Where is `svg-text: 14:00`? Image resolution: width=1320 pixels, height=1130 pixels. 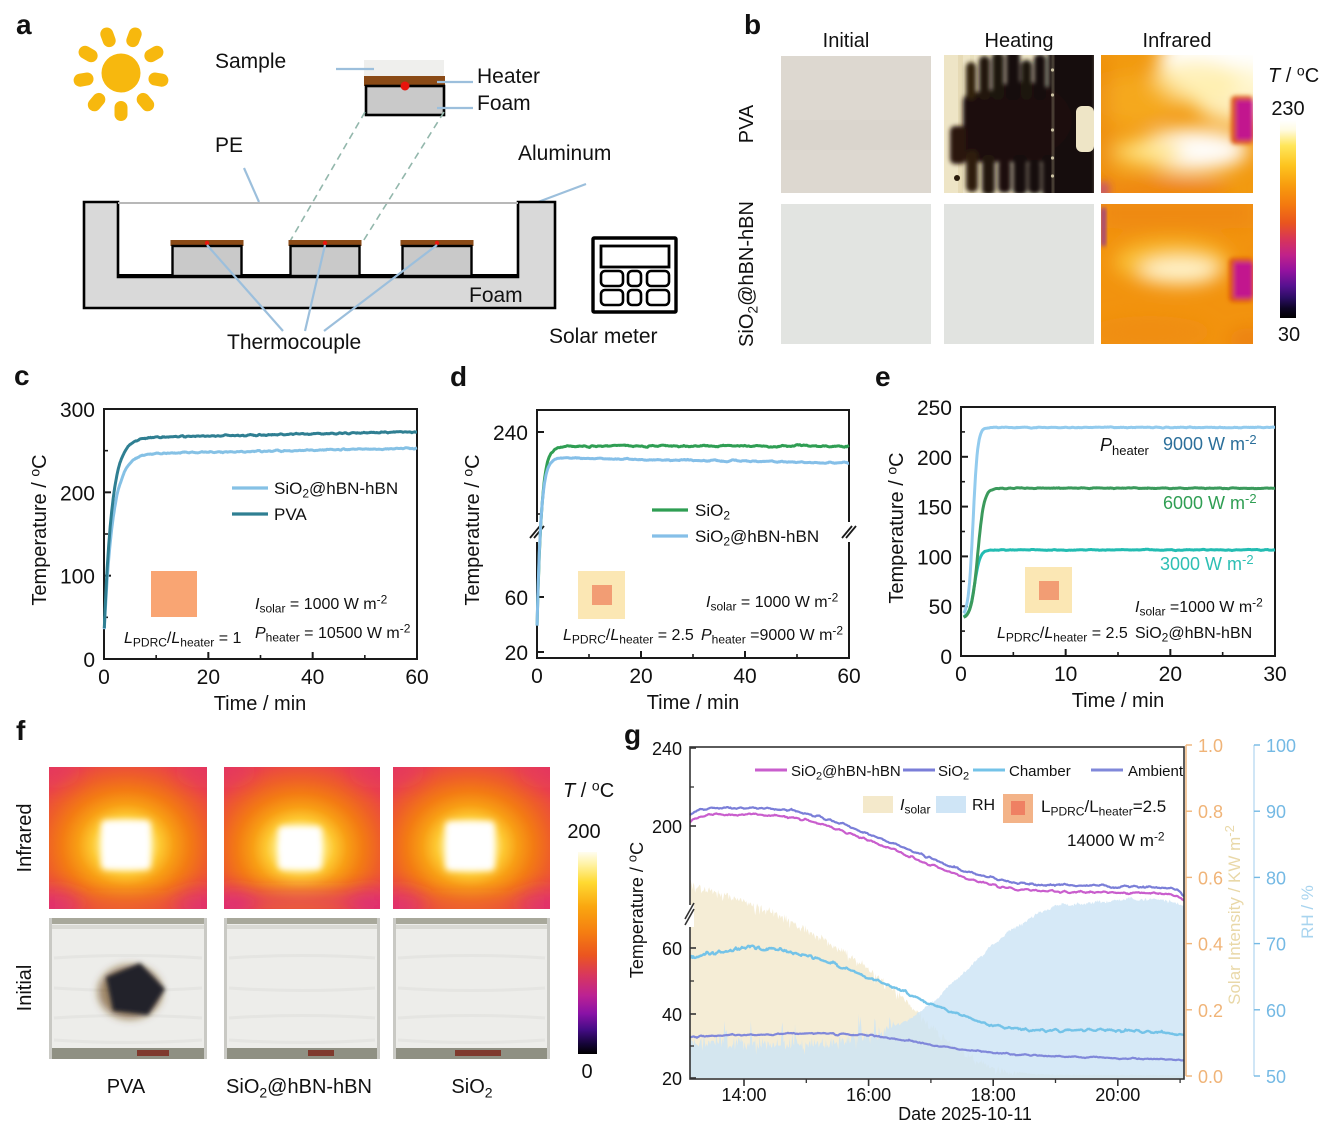 svg-text: 14:00 is located at coordinates (743, 1095).